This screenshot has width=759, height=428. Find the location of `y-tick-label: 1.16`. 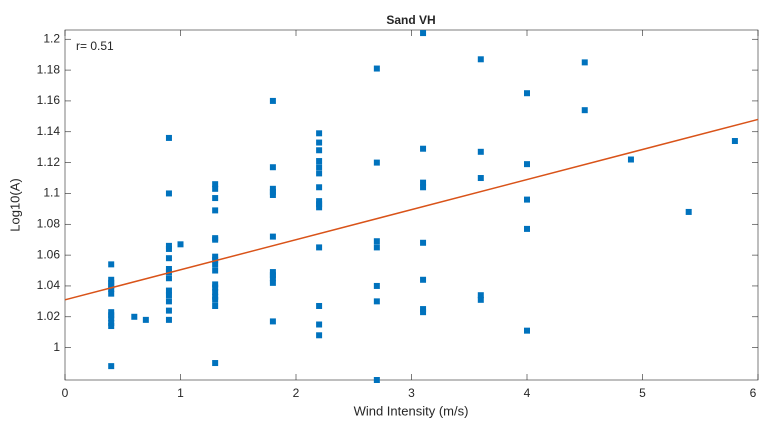

y-tick-label: 1.16 is located at coordinates (49, 100).